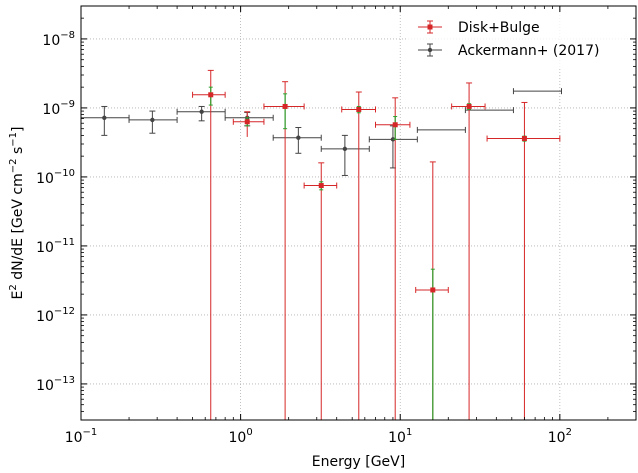  What do you see at coordinates (58, 39) in the screenshot?
I see `y-tick-label: 10⁻⁸` at bounding box center [58, 39].